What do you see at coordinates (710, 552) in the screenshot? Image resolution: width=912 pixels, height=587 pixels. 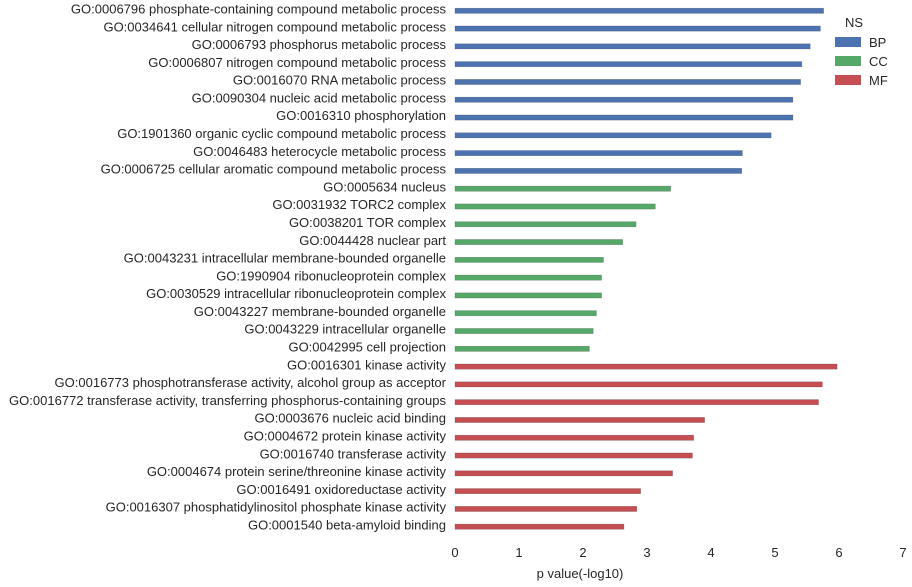 I see `x-tick-label: 4` at bounding box center [710, 552].